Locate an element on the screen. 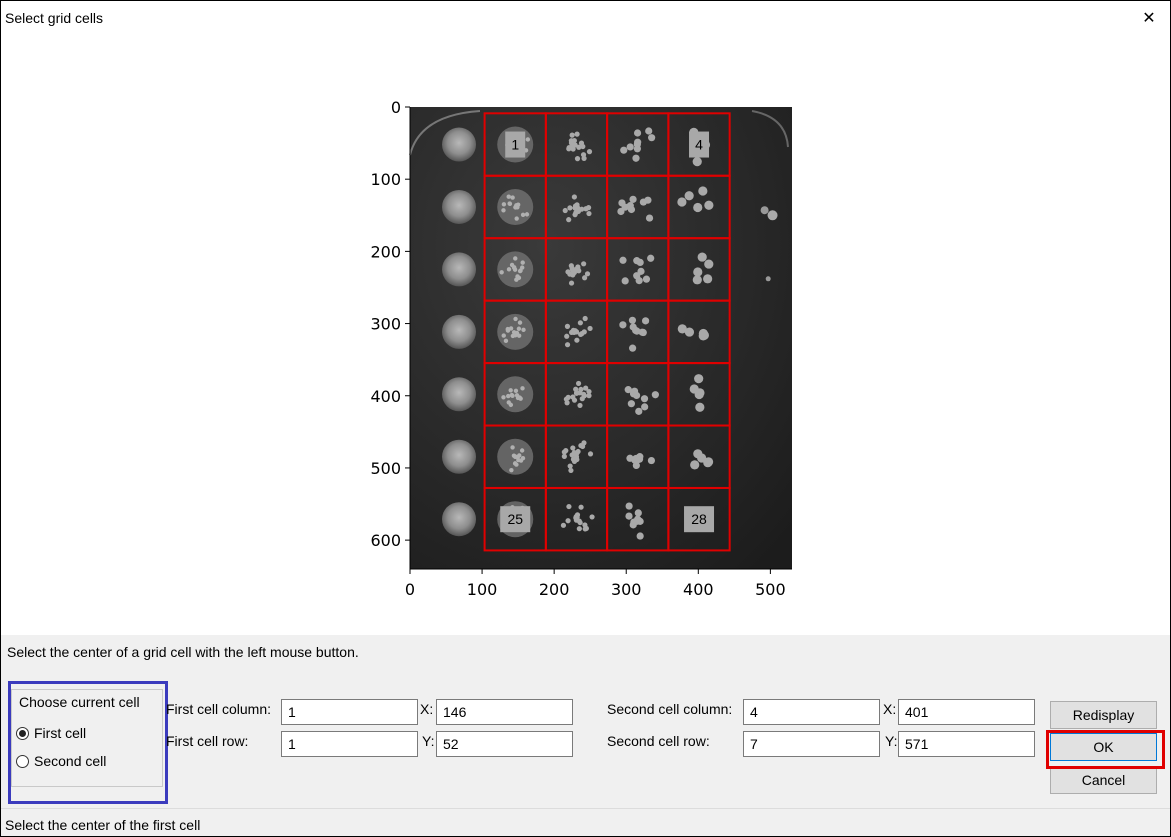  second-cell-row-label: Second cell row: is located at coordinates (658, 741).